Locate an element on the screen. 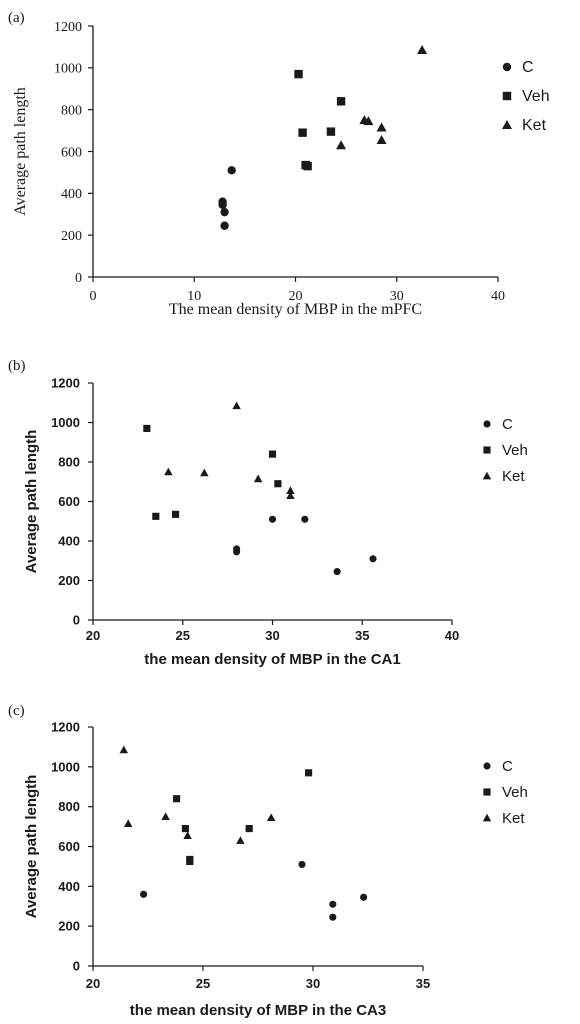  x-axis-label: the mean density of MBP in the CA3 is located at coordinates (258, 1010).